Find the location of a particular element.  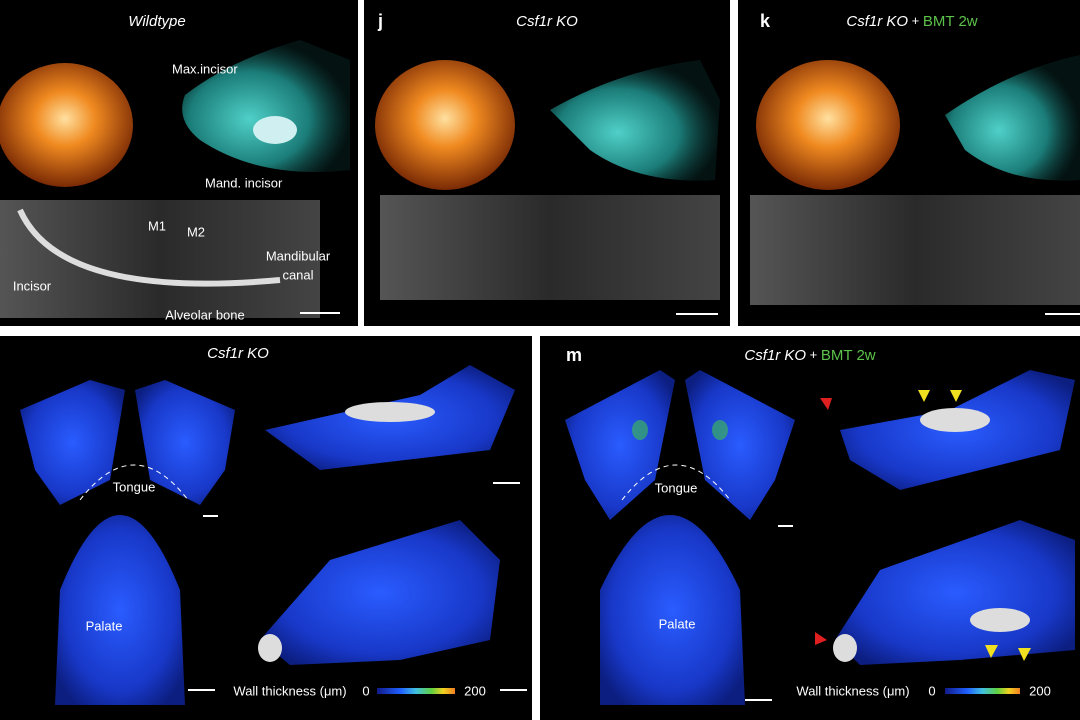

panel-letter: k is located at coordinates (765, 21).